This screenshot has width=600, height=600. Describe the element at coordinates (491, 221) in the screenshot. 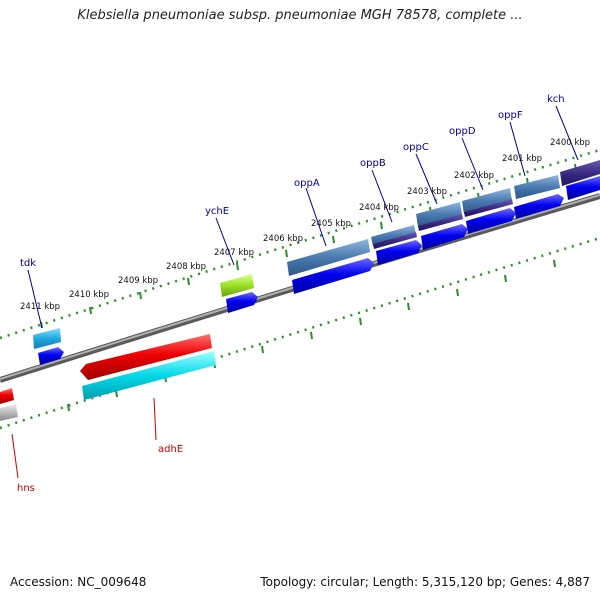

I see `cds-oppD-arrow` at that location.